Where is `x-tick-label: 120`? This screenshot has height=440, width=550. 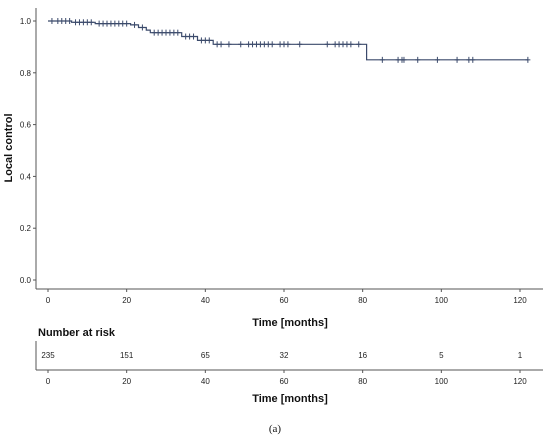 x-tick-label: 120 is located at coordinates (520, 300).